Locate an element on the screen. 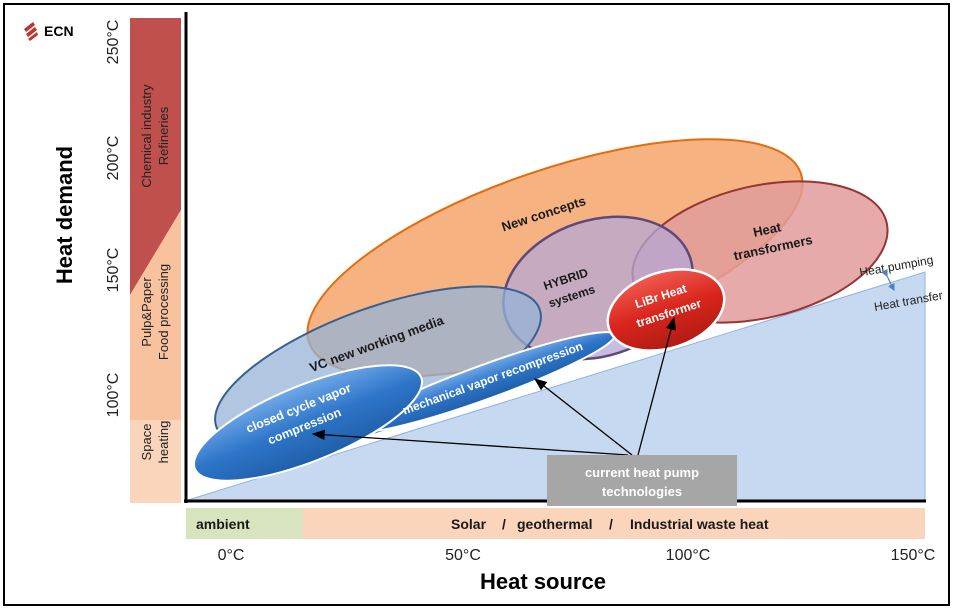  x-tick-100: 100°C is located at coordinates (688, 555).